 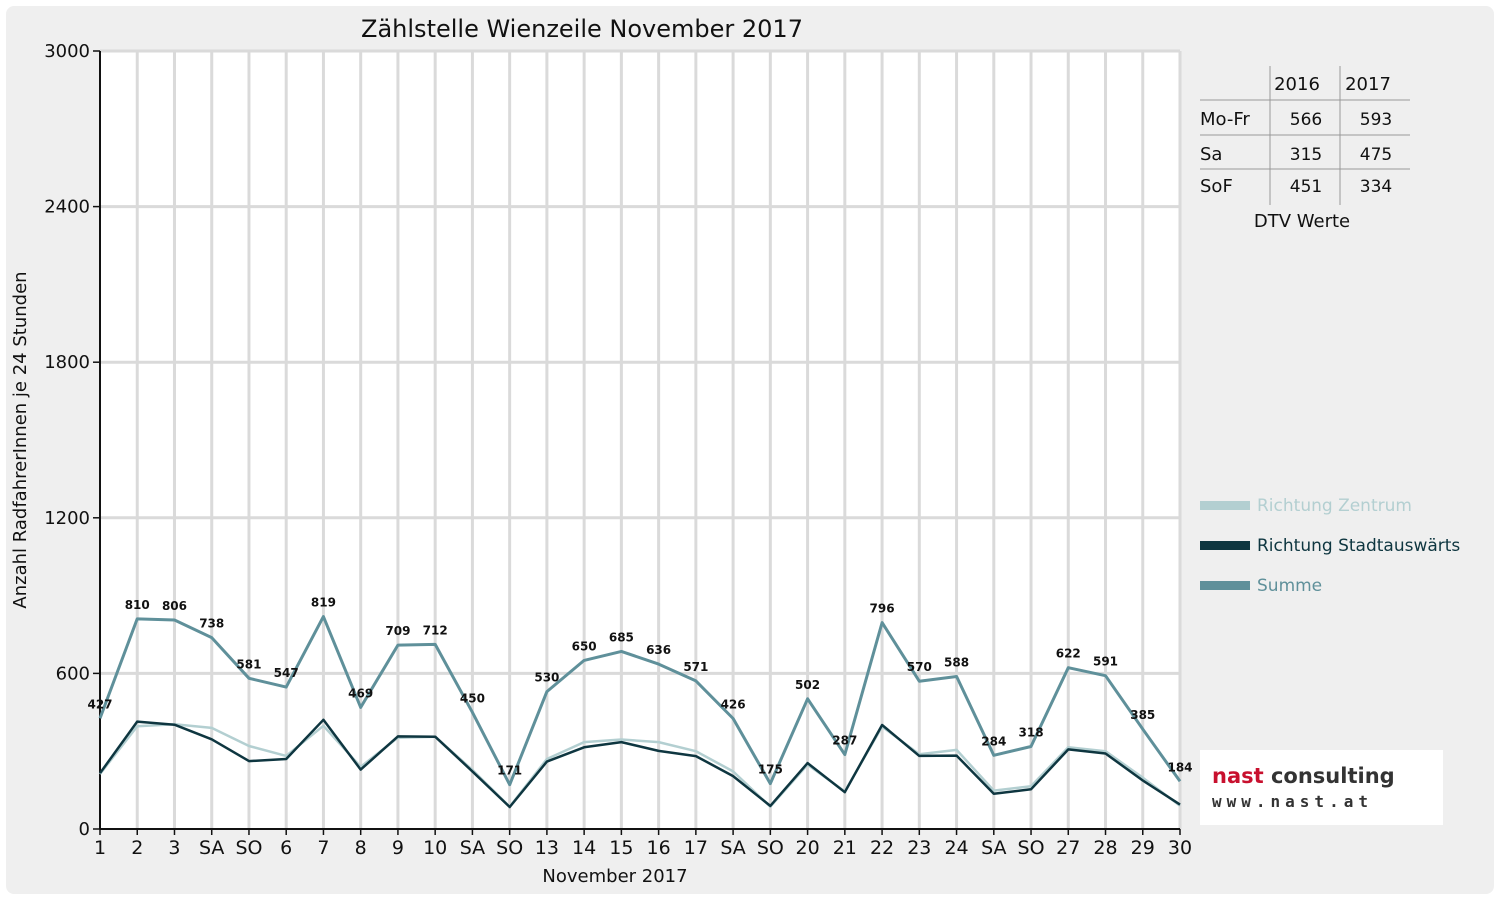 I want to click on x-tick-label: 10, so click(x=435, y=848).